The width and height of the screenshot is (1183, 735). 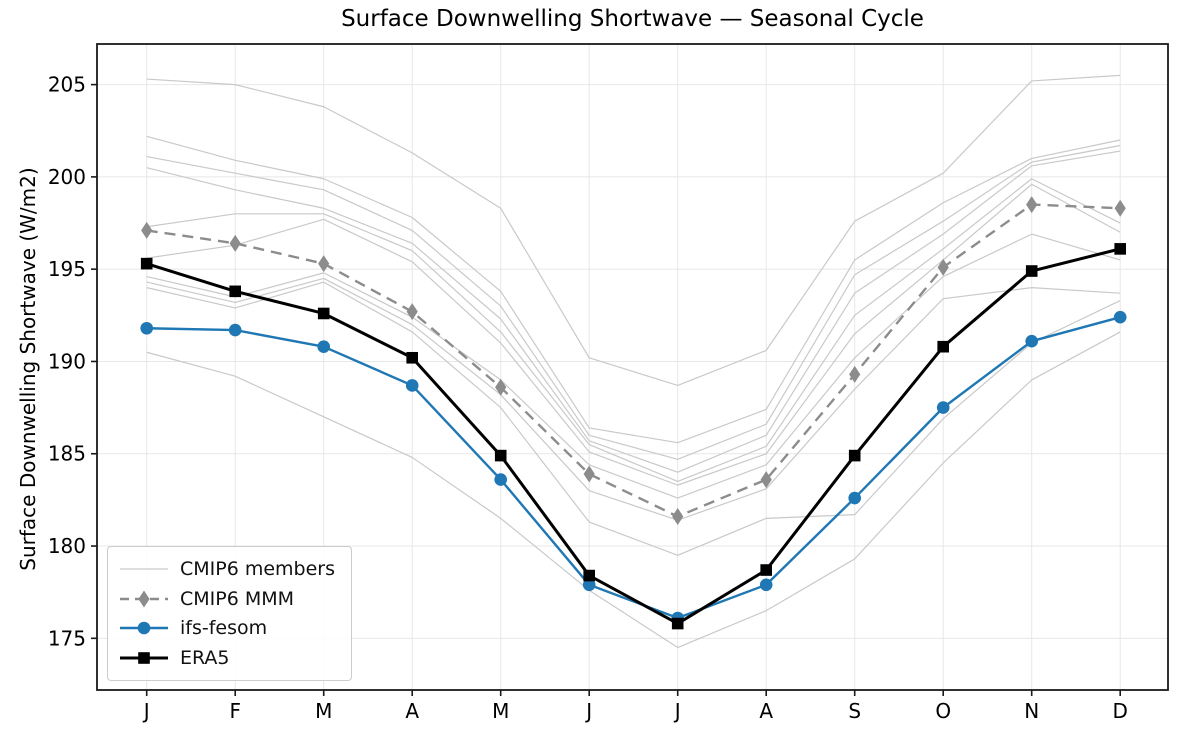 What do you see at coordinates (144, 599) in the screenshot?
I see `legend-sample-dashed-diamond-icon` at bounding box center [144, 599].